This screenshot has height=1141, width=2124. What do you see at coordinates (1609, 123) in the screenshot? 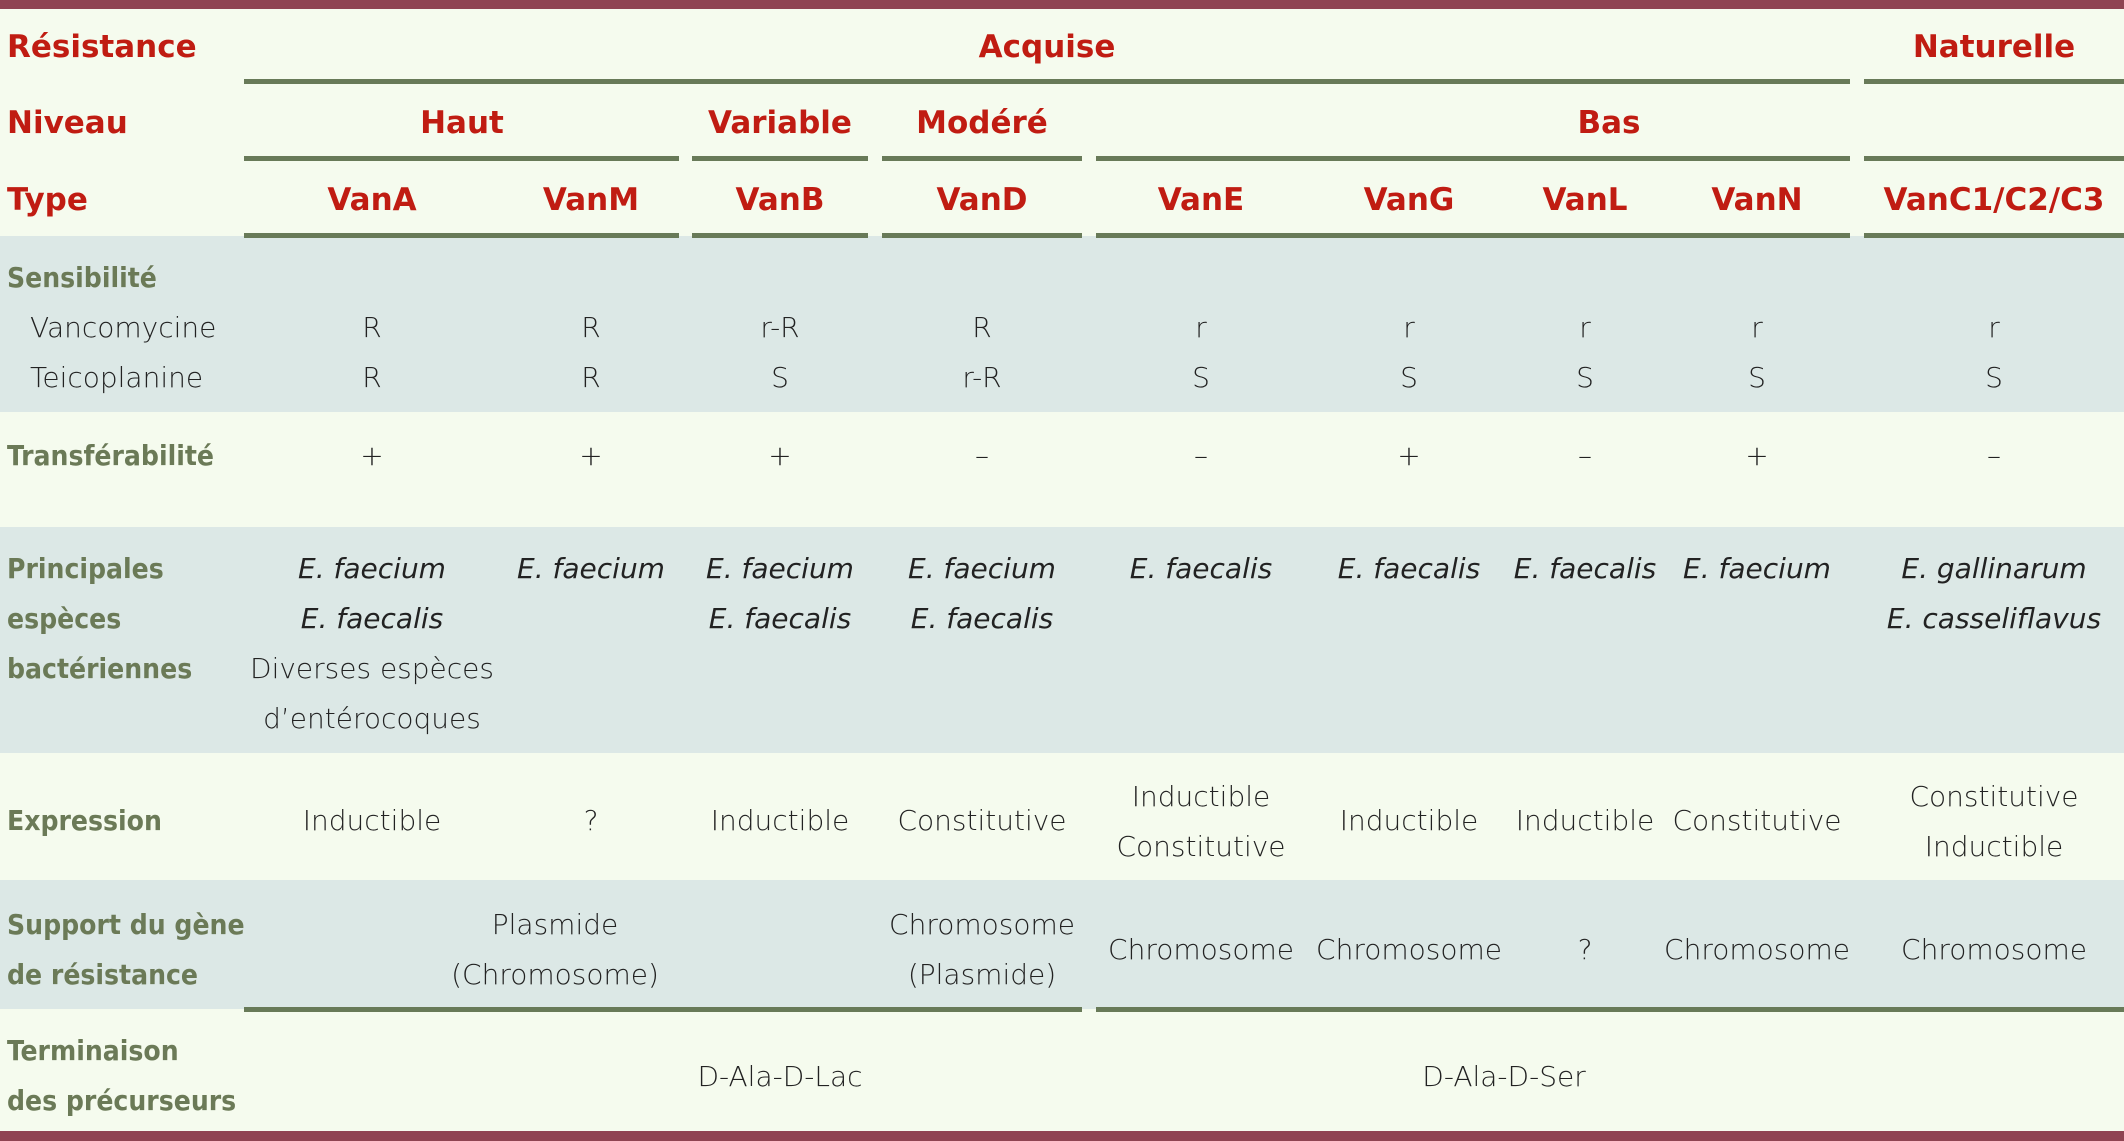
I see `niveau-header: Bas` at bounding box center [1609, 123].